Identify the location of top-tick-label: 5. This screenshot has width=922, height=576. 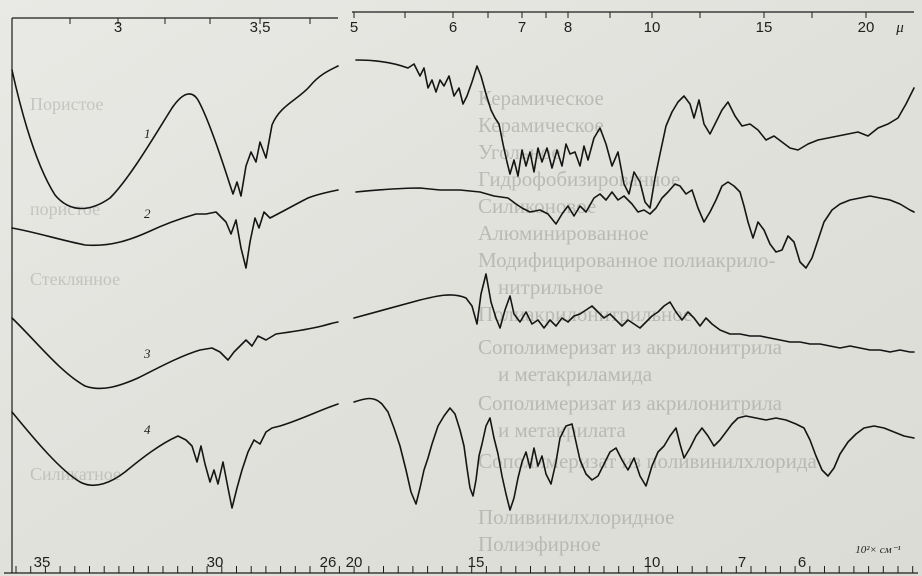
(354, 27).